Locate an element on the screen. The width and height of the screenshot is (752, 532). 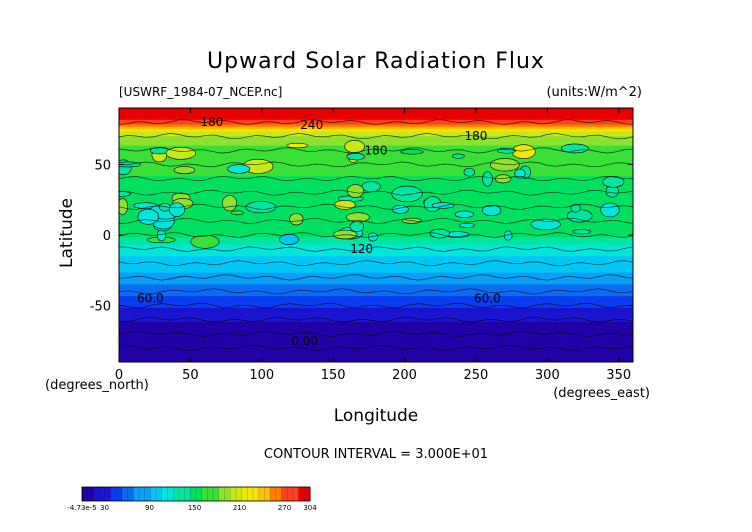
contour-label: 0.00 is located at coordinates (304, 341).